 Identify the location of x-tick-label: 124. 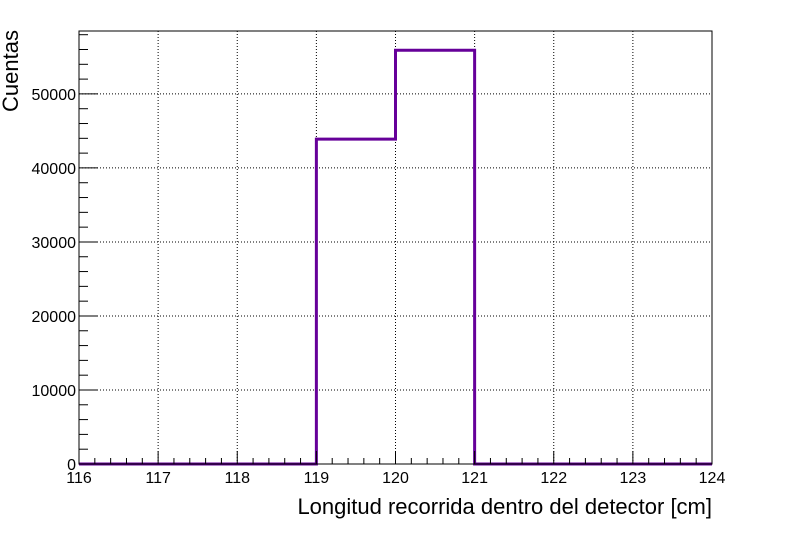
(712, 478).